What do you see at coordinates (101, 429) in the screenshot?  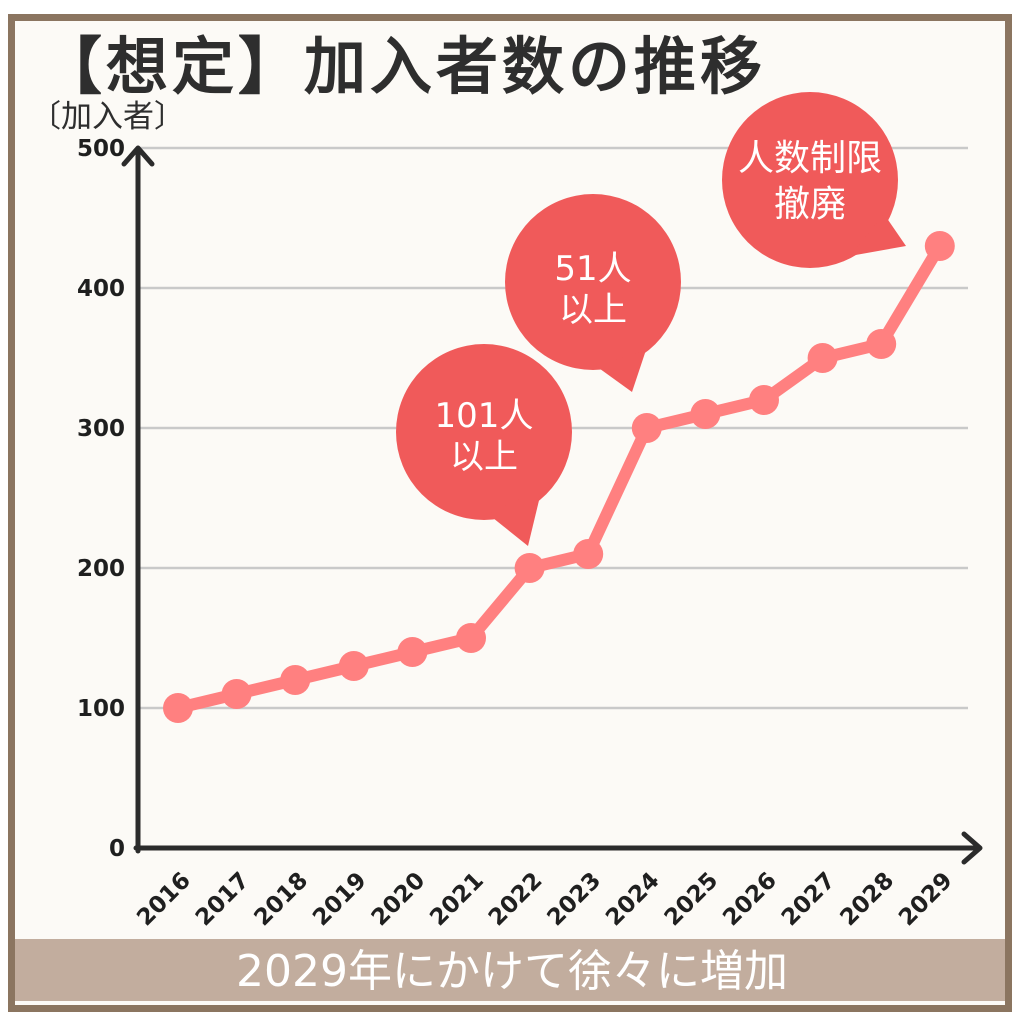 I see `y-tick-label: 300` at bounding box center [101, 429].